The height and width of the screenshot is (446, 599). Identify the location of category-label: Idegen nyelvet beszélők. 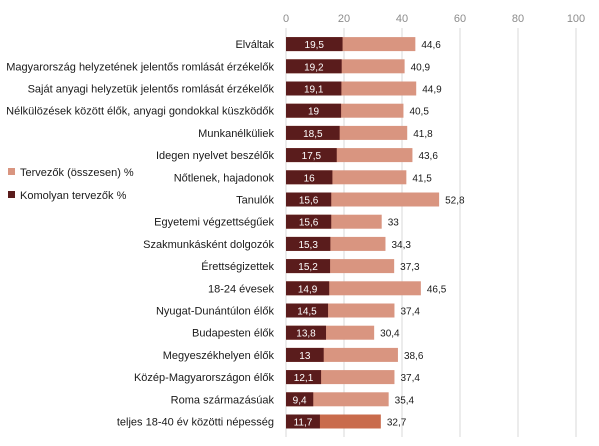
(215, 156).